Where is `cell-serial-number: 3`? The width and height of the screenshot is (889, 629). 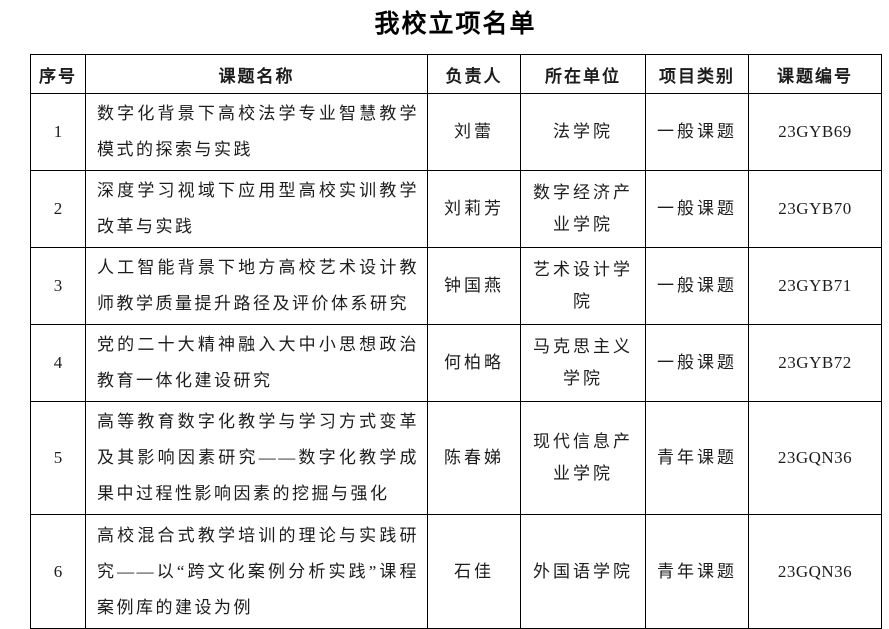
cell-serial-number: 3 is located at coordinates (58, 286).